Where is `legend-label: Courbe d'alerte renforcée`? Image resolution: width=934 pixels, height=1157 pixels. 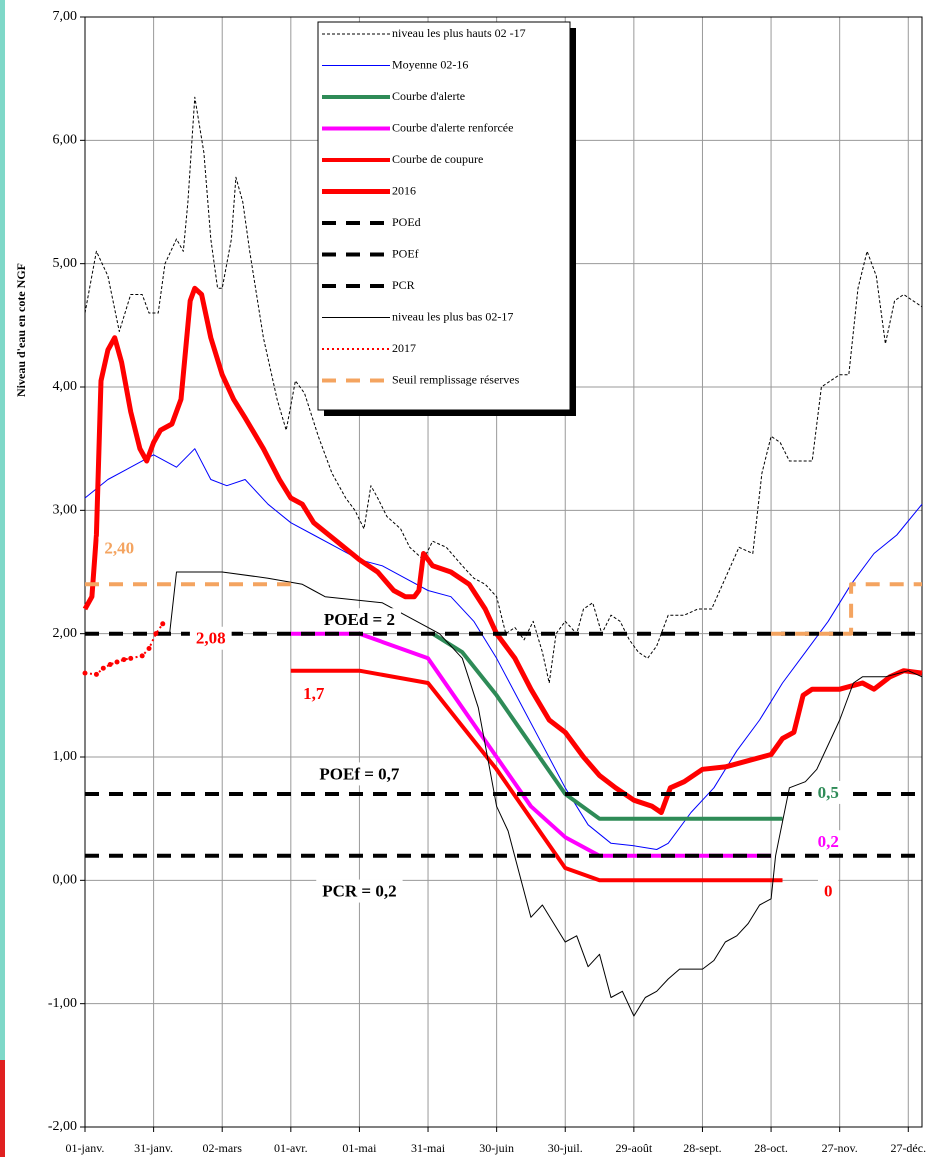
legend-label: Courbe d'alerte renforcée is located at coordinates (452, 127).